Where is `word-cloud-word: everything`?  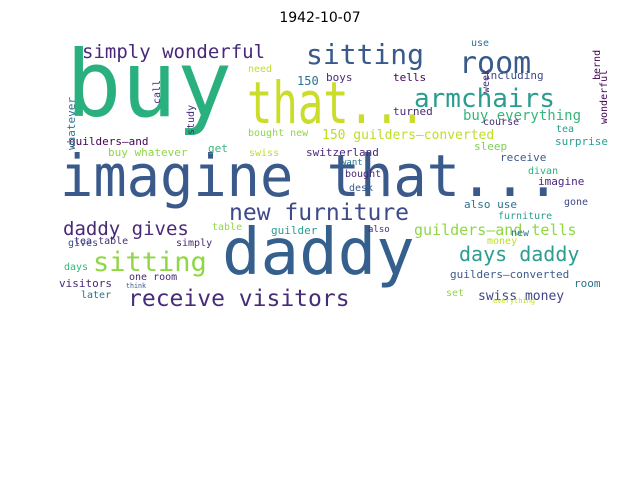 word-cloud-word: everything is located at coordinates (514, 301).